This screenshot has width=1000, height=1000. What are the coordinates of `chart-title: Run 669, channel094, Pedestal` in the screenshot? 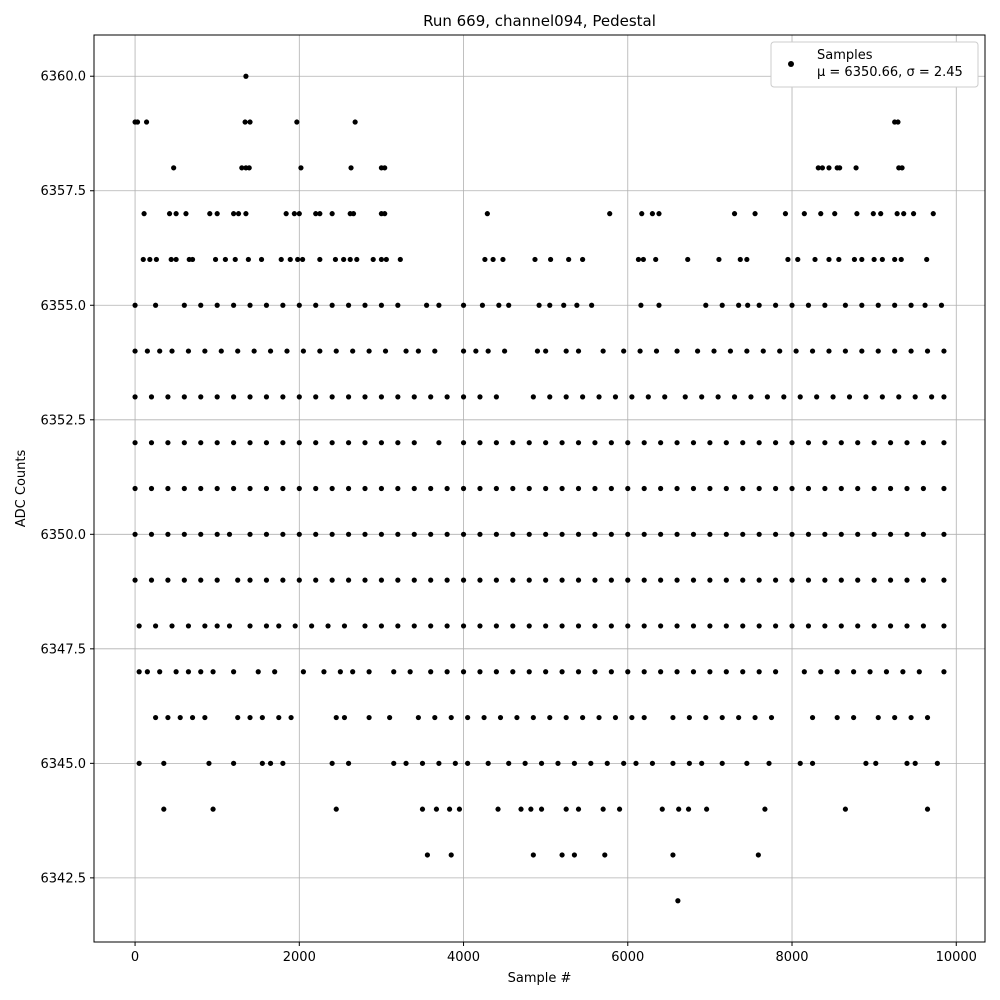 It's located at (539, 21).